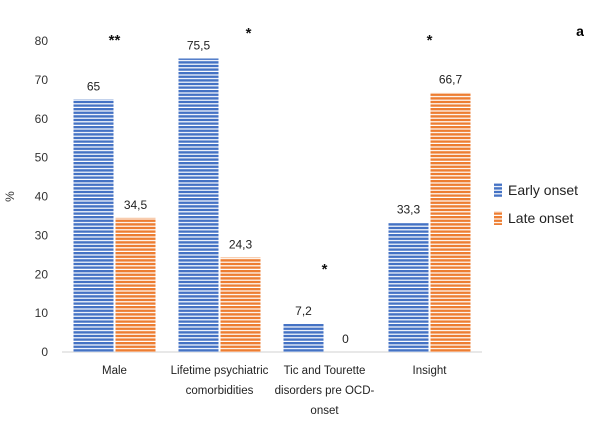  Describe the element at coordinates (114, 371) in the screenshot. I see `category-label: Male` at that location.